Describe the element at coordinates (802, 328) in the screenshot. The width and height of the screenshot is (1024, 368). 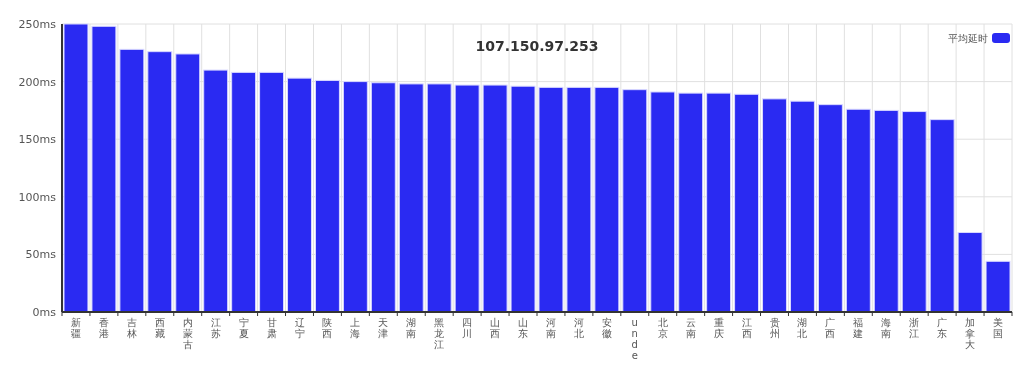
I see `x-tick-label: 湖北` at that location.